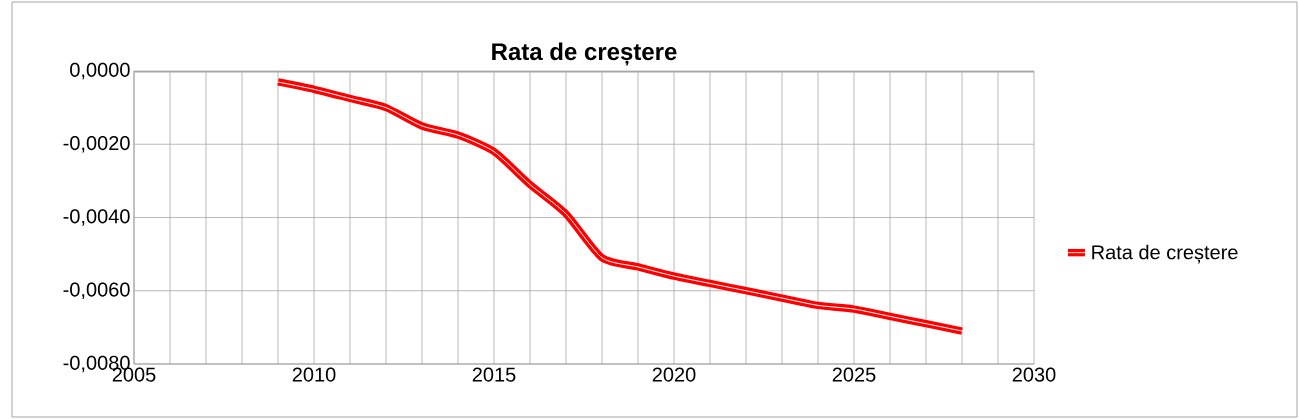 This screenshot has height=419, width=1299. Describe the element at coordinates (584, 54) in the screenshot. I see `chart-title: Rata de creștere` at that location.